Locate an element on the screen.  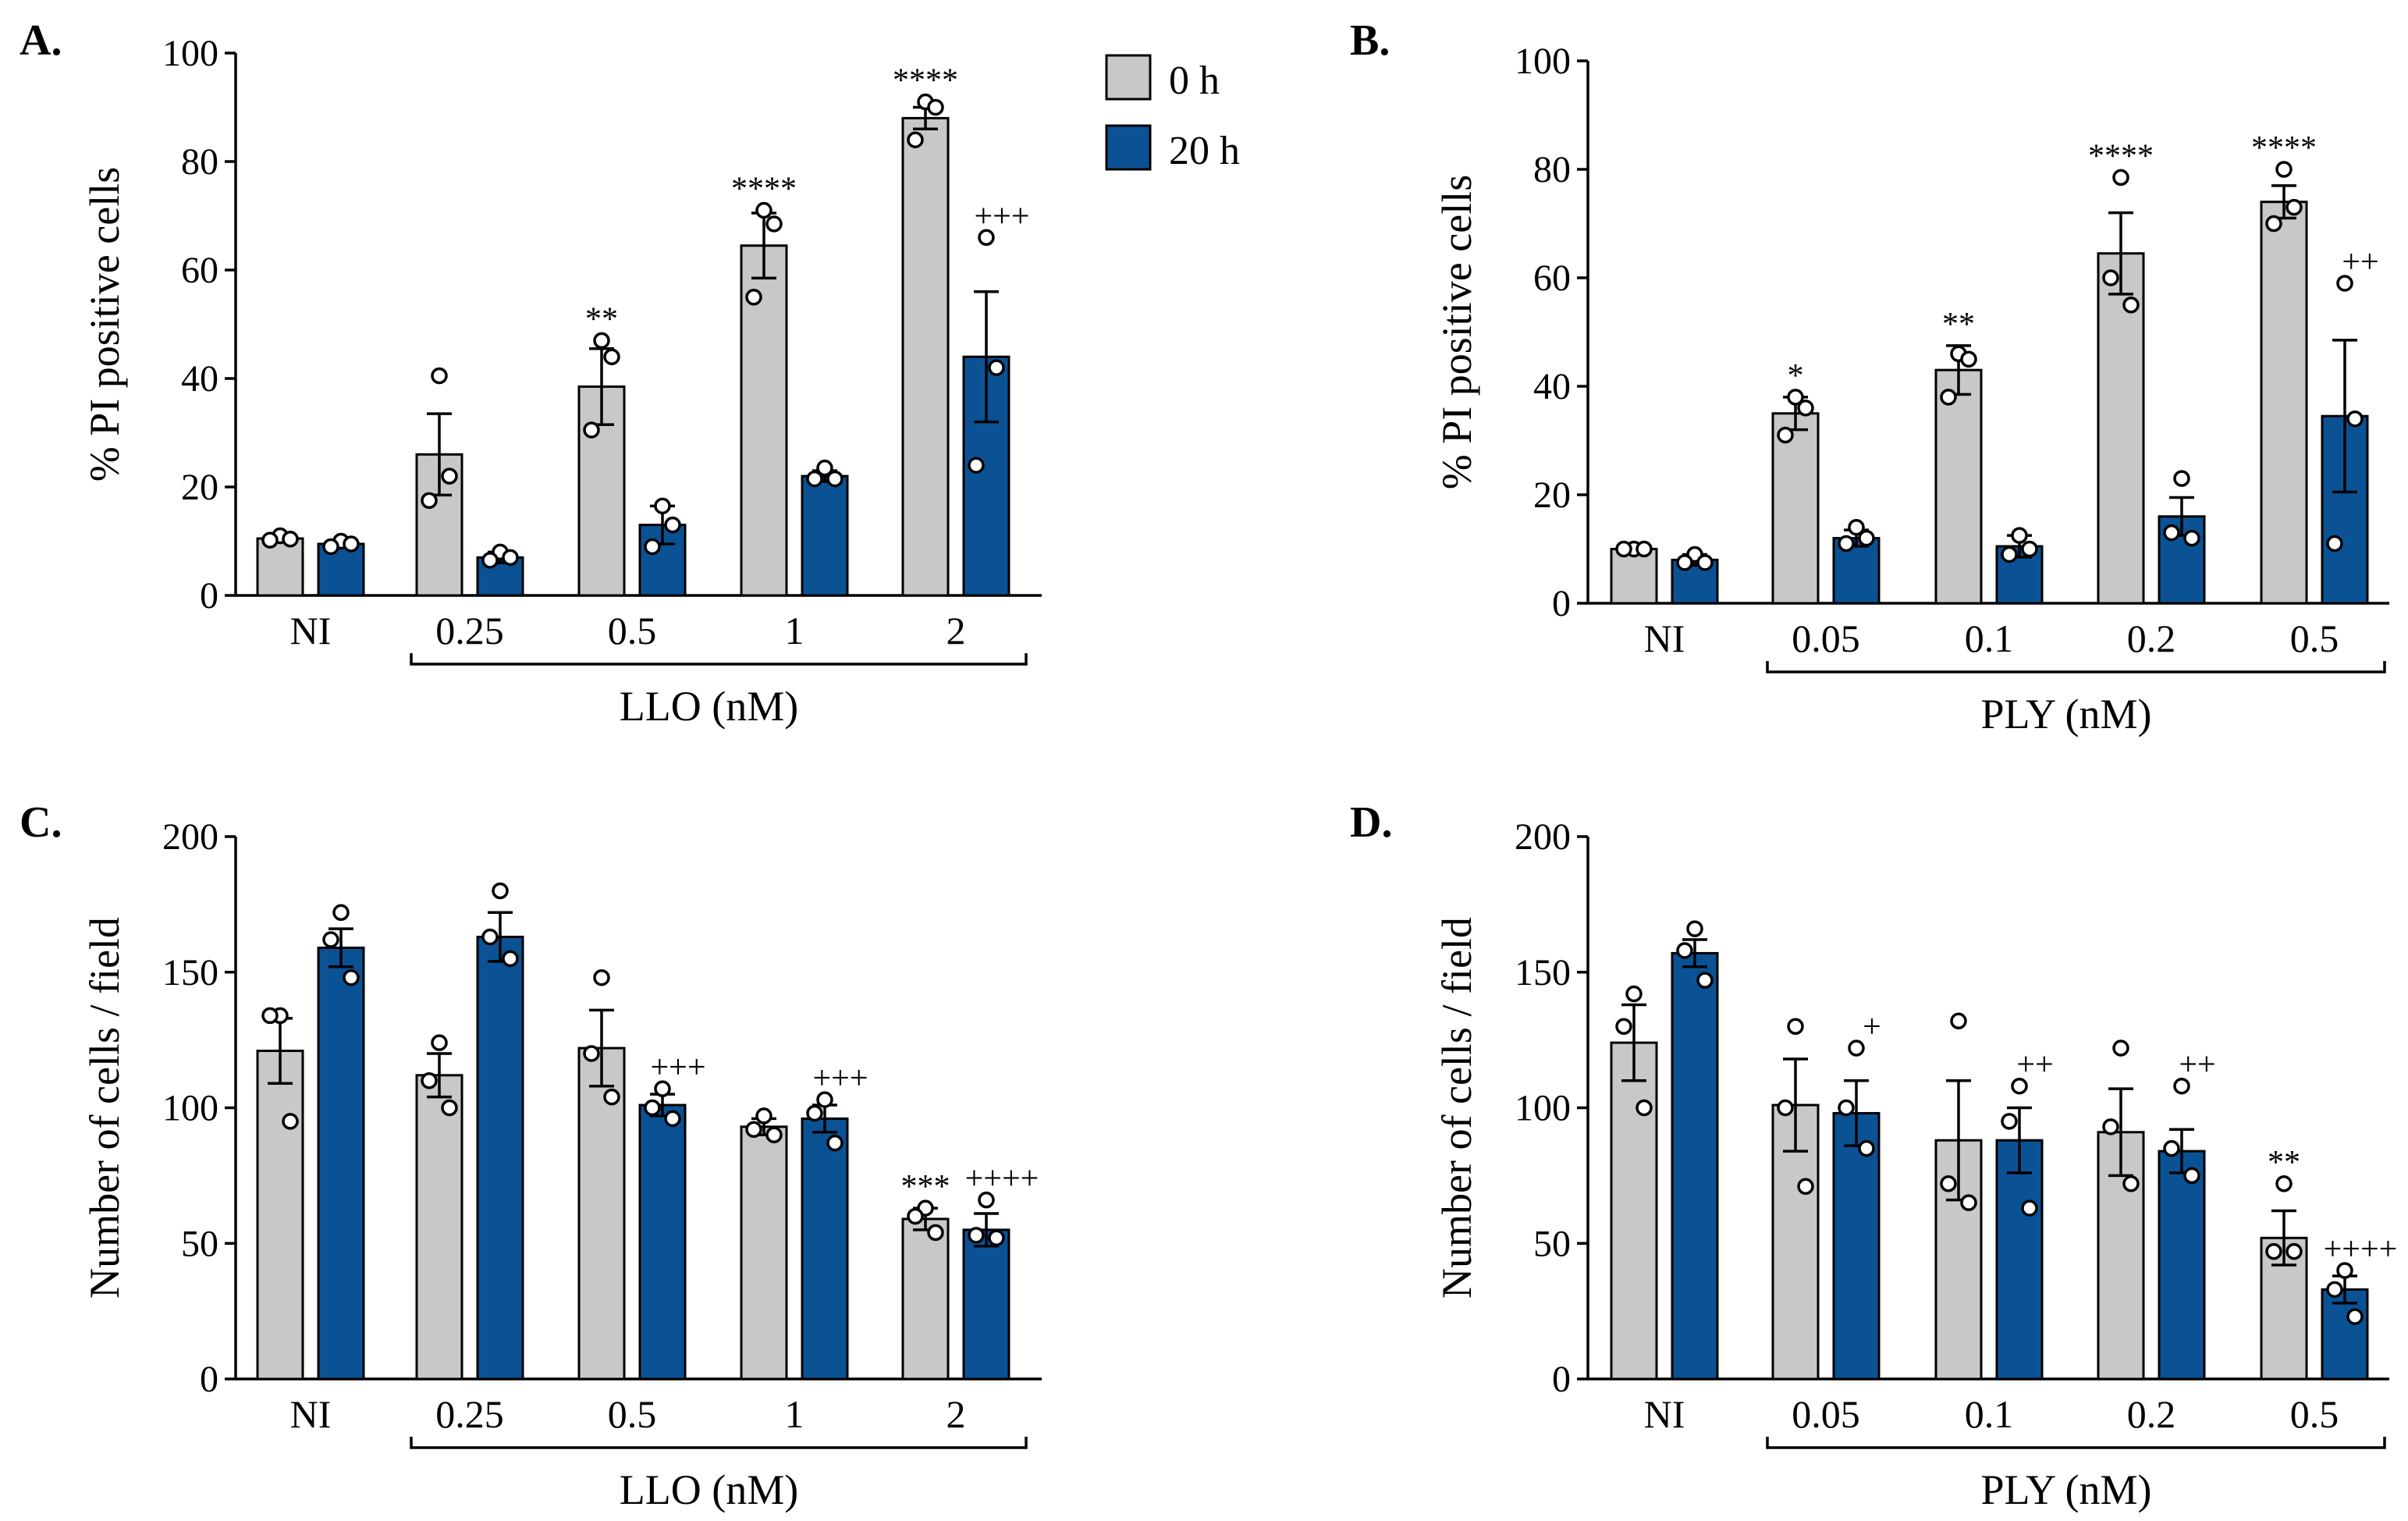
x-tick-label: 2 is located at coordinates (956, 1414).